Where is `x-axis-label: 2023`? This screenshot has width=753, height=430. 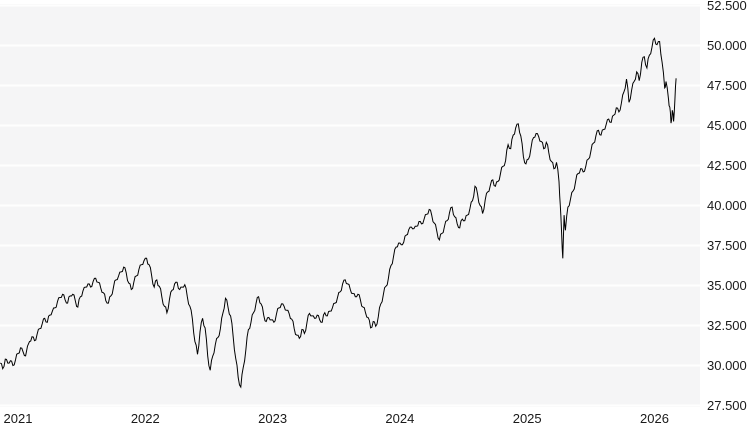
x-axis-label: 2023 is located at coordinates (273, 418).